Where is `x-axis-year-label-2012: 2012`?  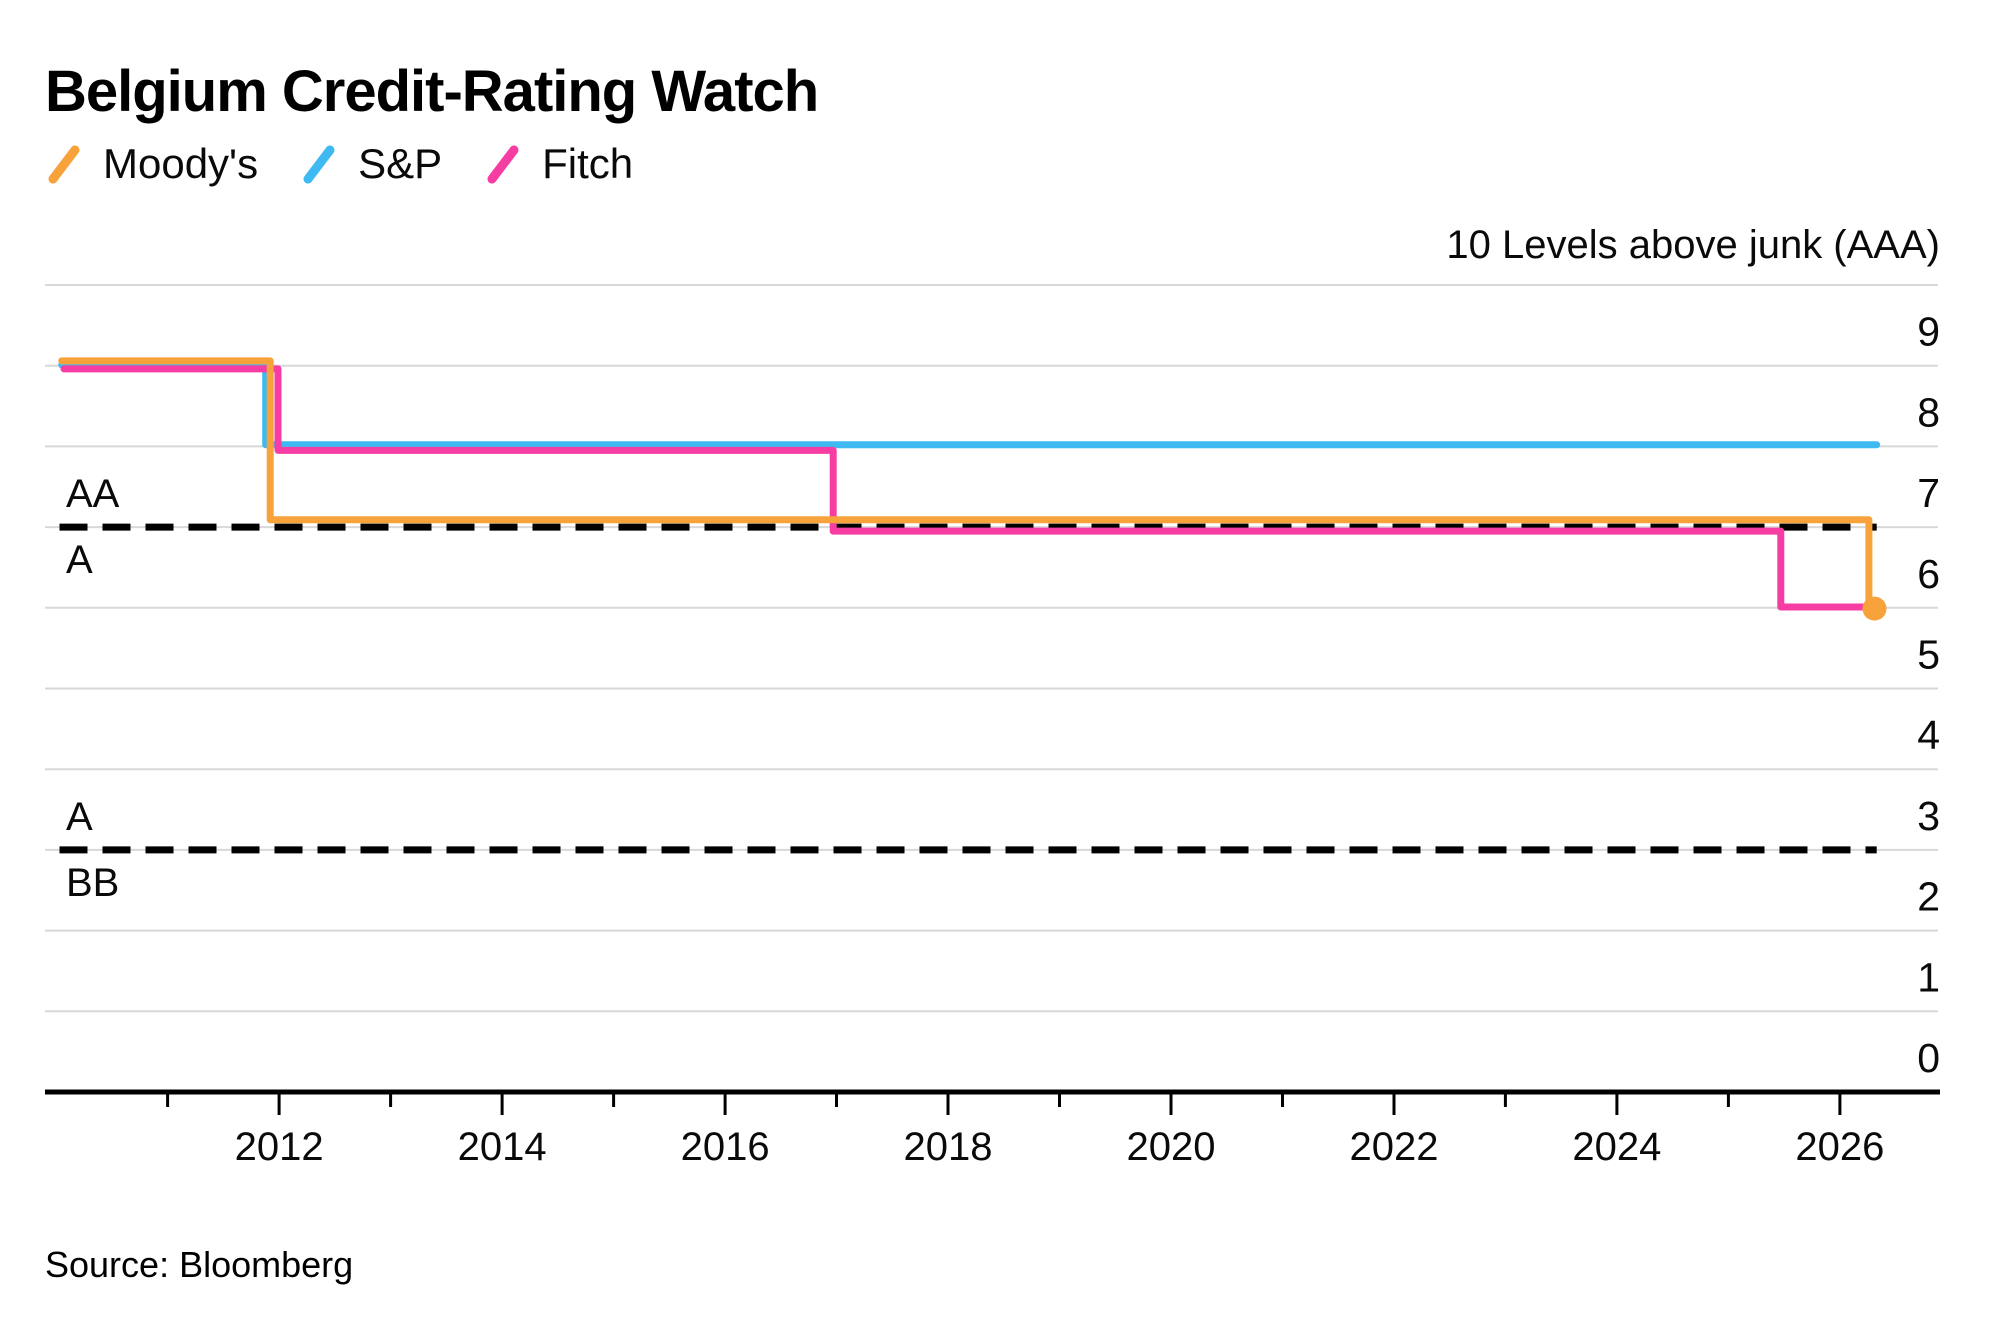 x-axis-year-label-2012: 2012 is located at coordinates (279, 1147).